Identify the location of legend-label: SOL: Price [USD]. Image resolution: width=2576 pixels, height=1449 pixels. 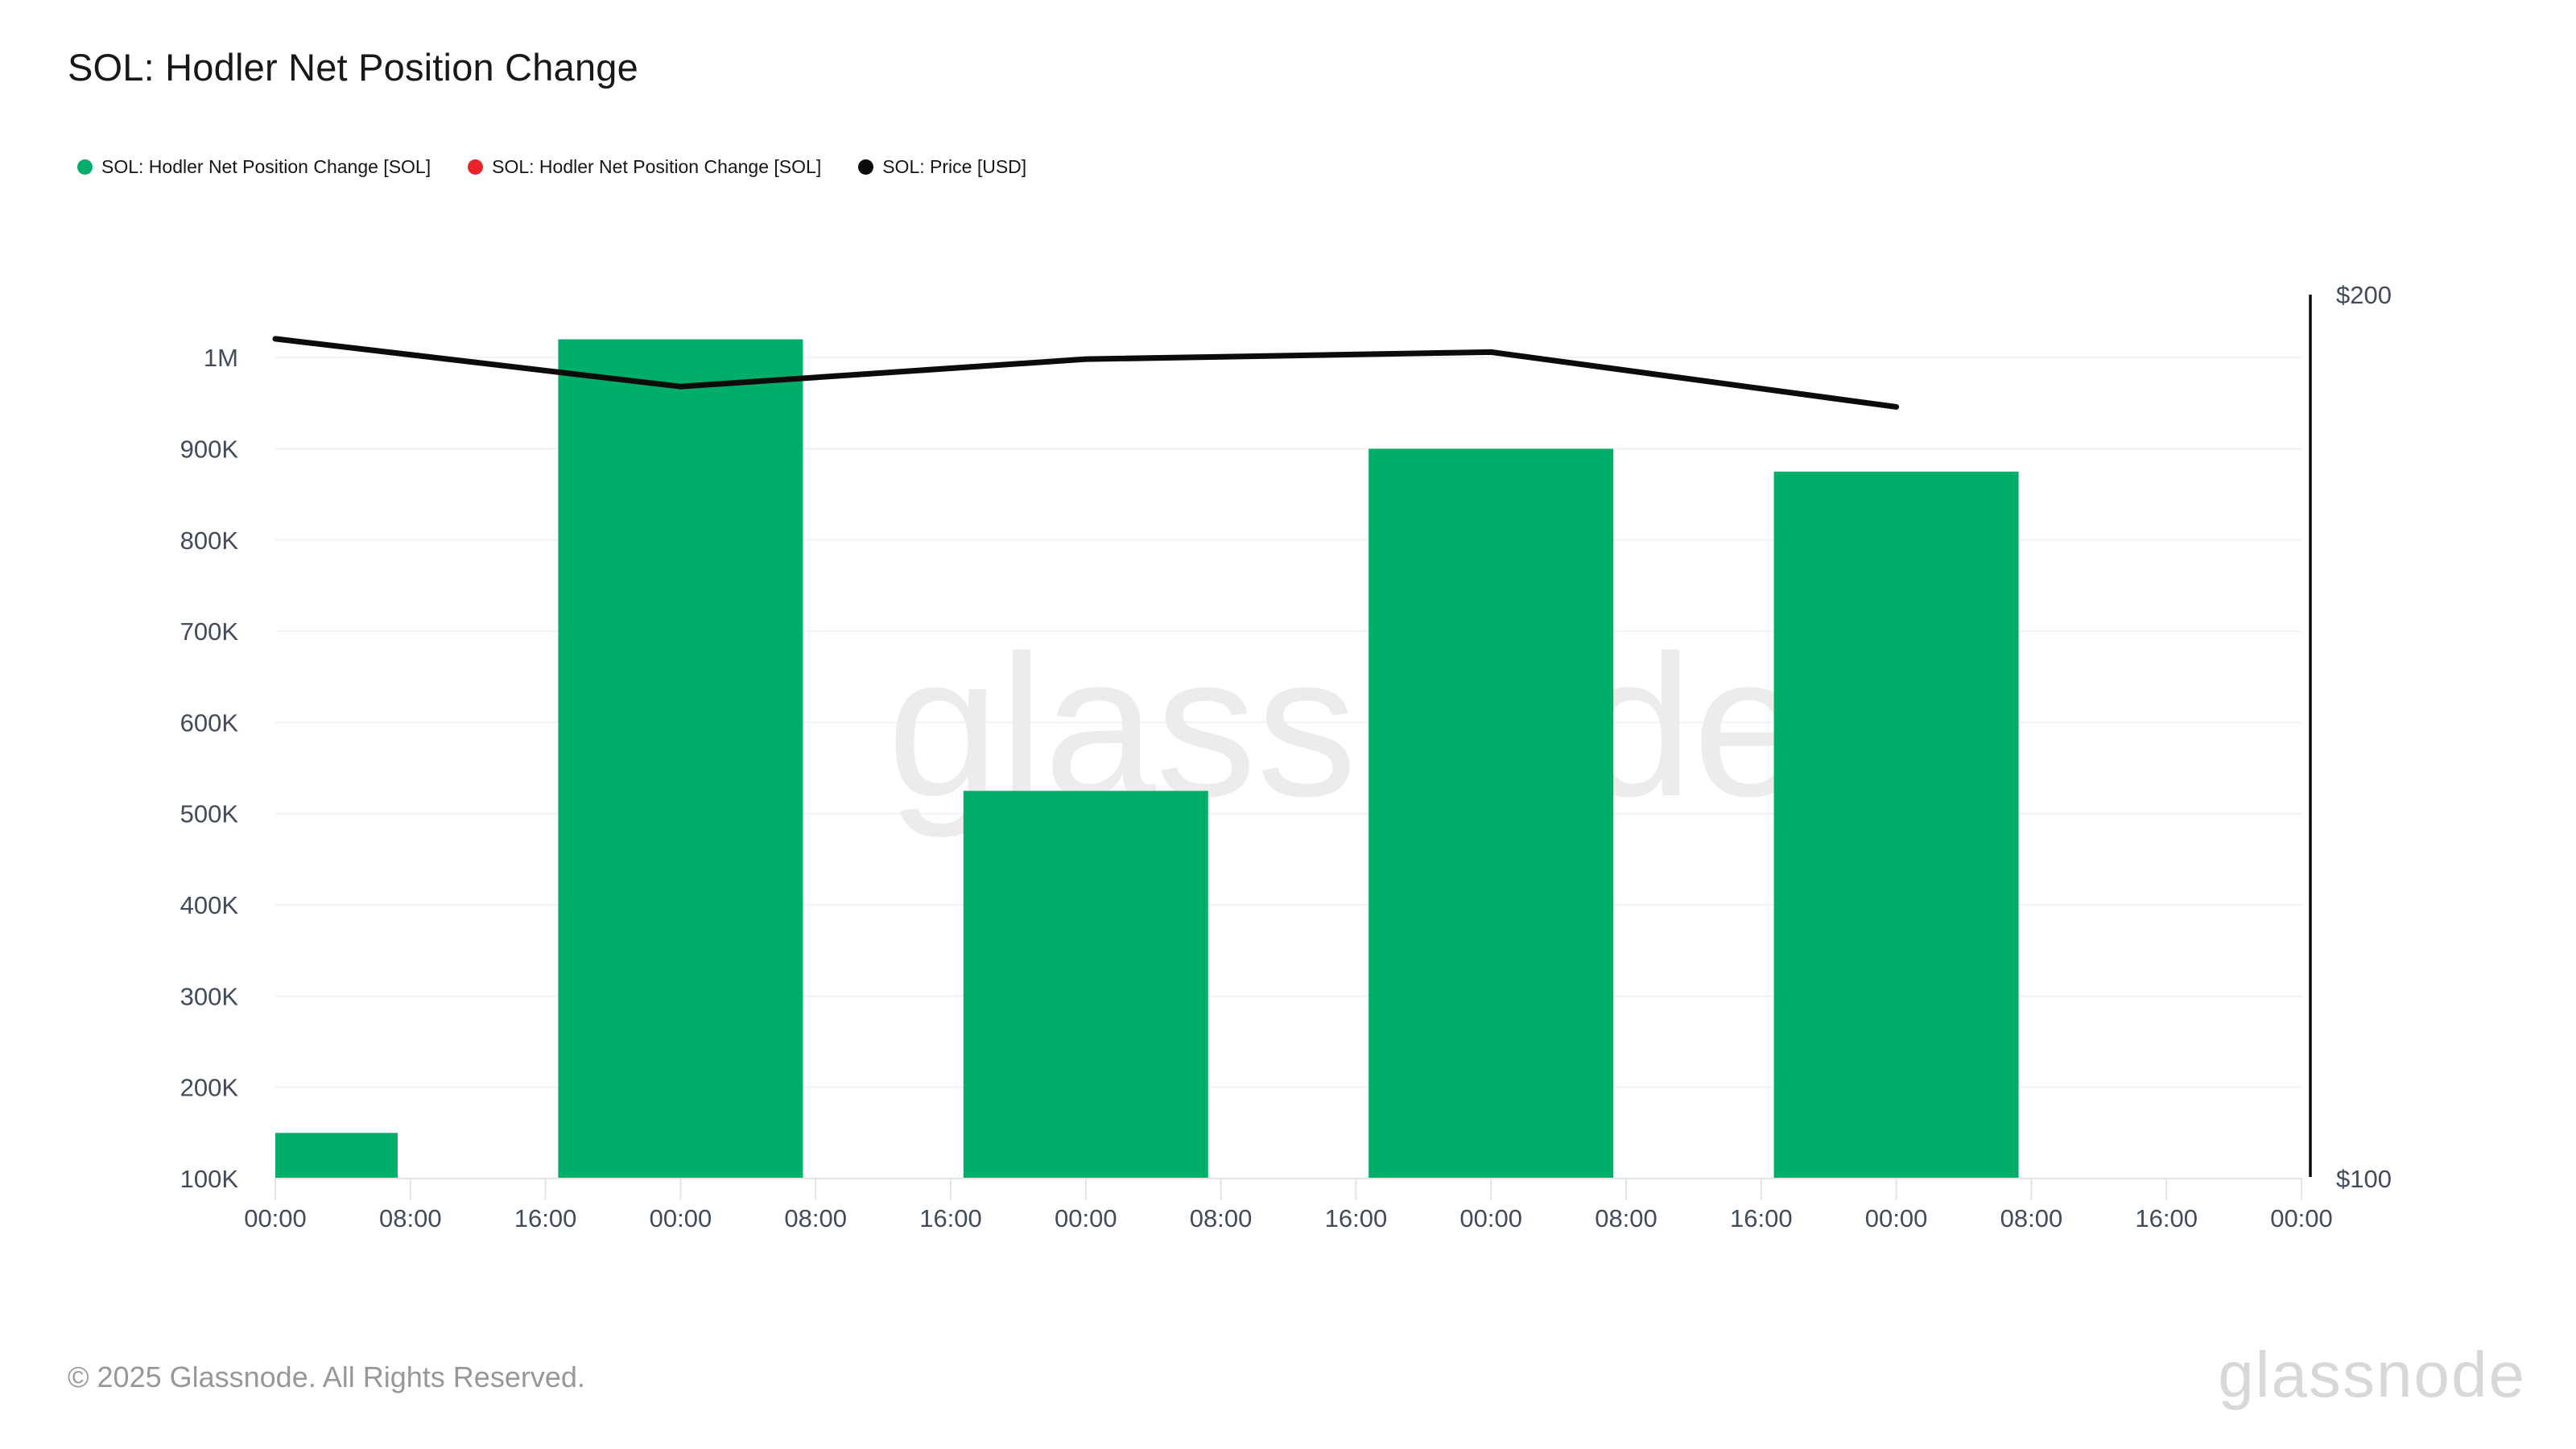
(954, 166).